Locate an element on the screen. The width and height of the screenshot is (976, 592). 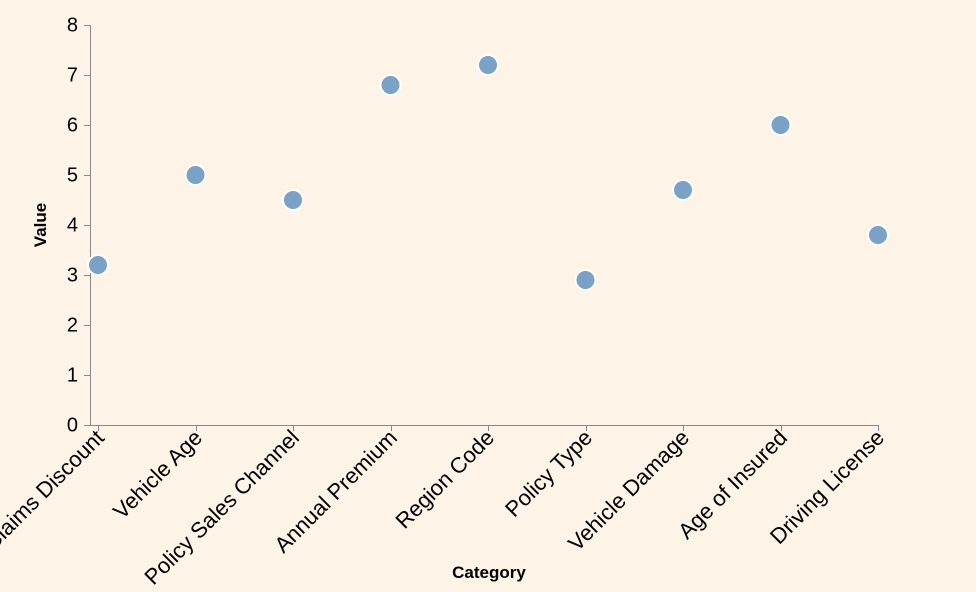
x-axis-title: Category is located at coordinates (489, 572).